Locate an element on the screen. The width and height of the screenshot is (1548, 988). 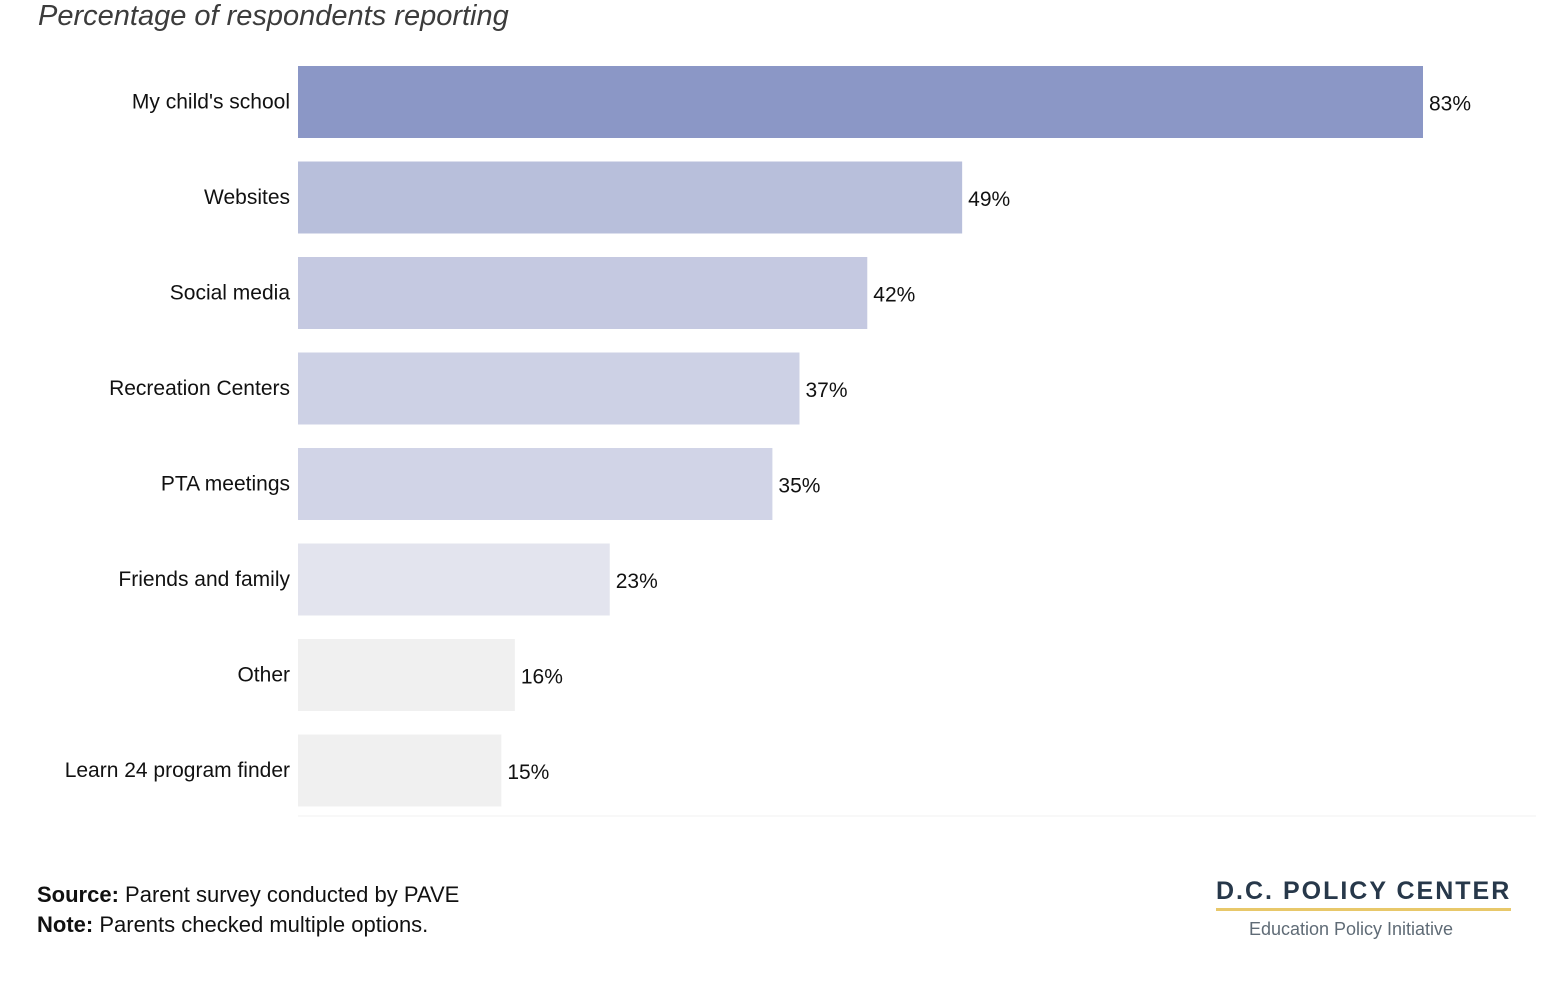
value-label: 15% is located at coordinates (528, 772).